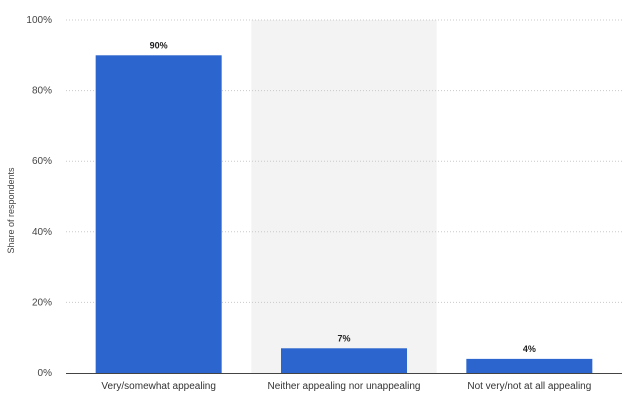  What do you see at coordinates (159, 45) in the screenshot?
I see `data-label: 90%` at bounding box center [159, 45].